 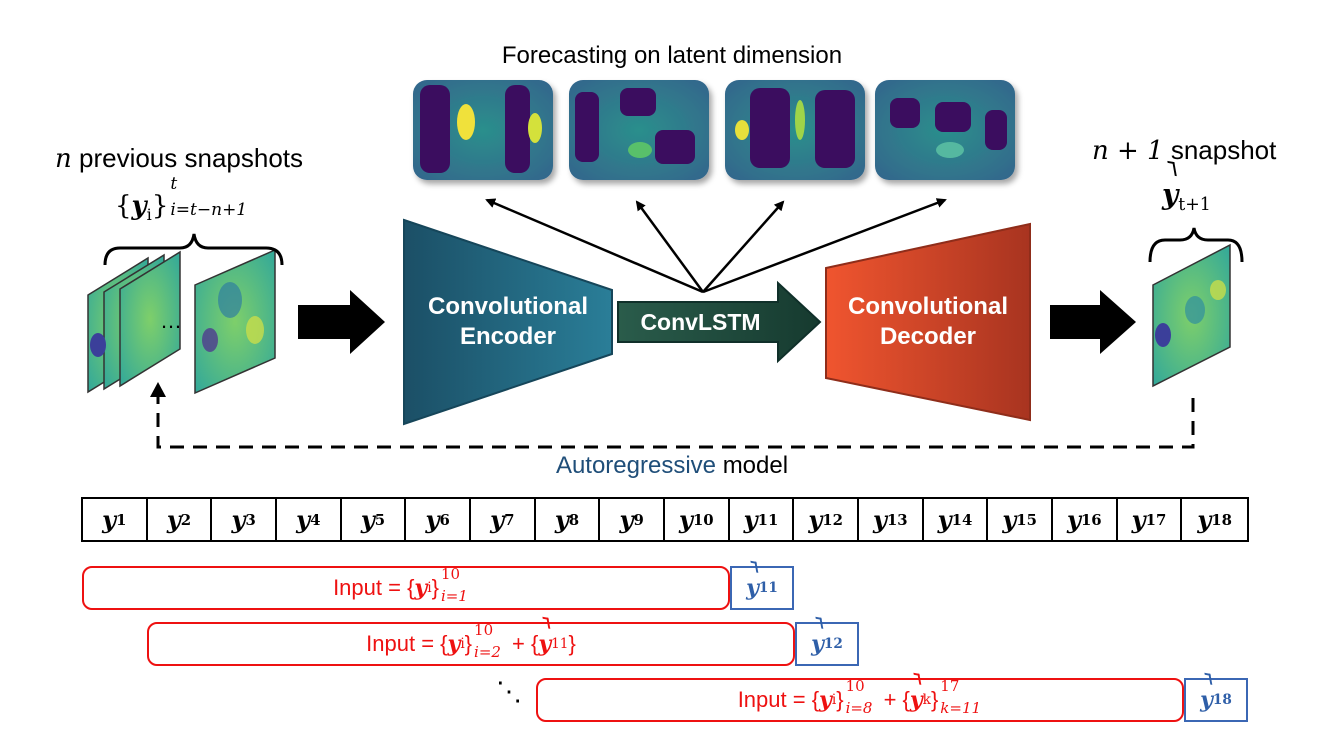 I want to click on sequence-cell: y 16, so click(x=1085, y=519).